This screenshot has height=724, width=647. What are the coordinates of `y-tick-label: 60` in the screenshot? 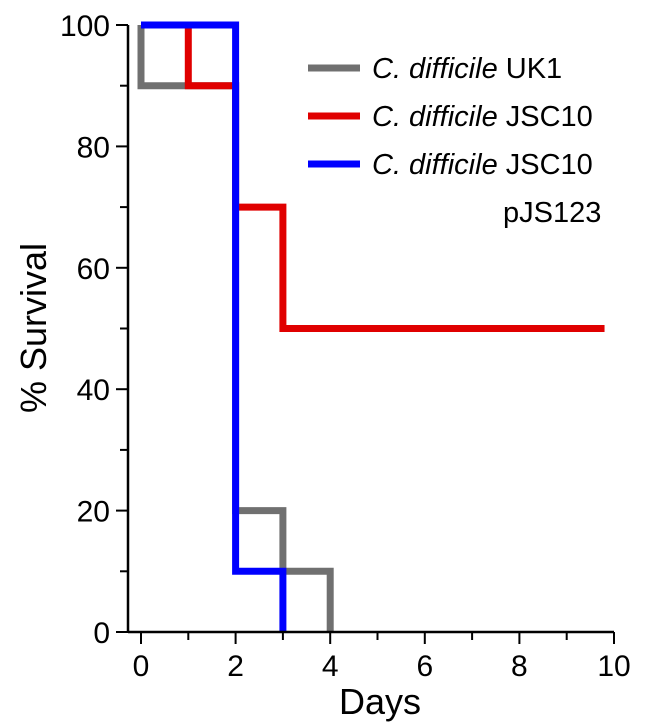 It's located at (93, 269).